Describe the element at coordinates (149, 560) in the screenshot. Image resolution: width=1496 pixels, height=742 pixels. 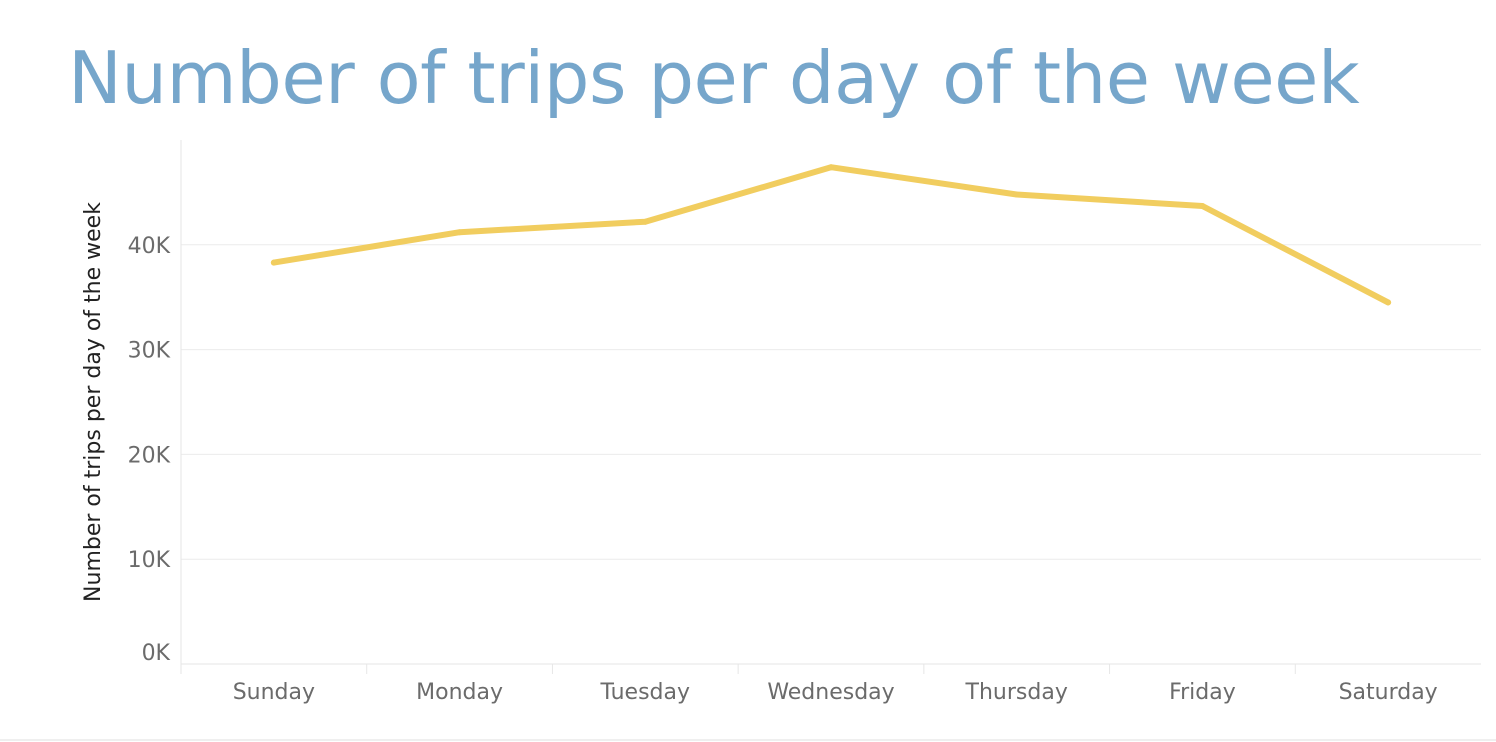
I see `y-tick-label: 10K` at that location.